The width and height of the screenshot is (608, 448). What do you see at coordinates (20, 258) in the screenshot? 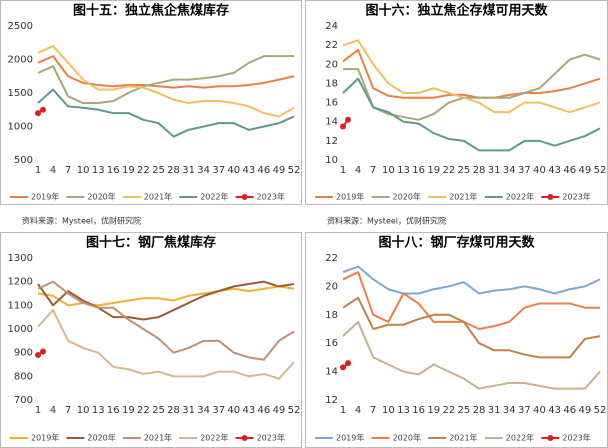
I see `y-tick-label: 1300` at bounding box center [20, 258].